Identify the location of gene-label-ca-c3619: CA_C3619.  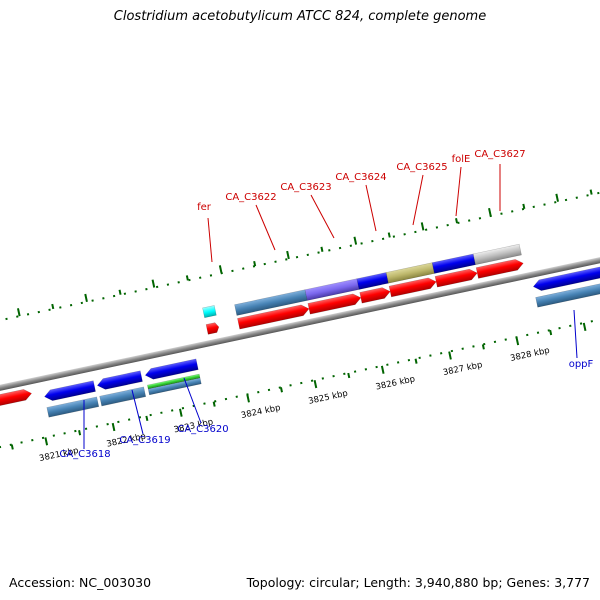
(144, 440).